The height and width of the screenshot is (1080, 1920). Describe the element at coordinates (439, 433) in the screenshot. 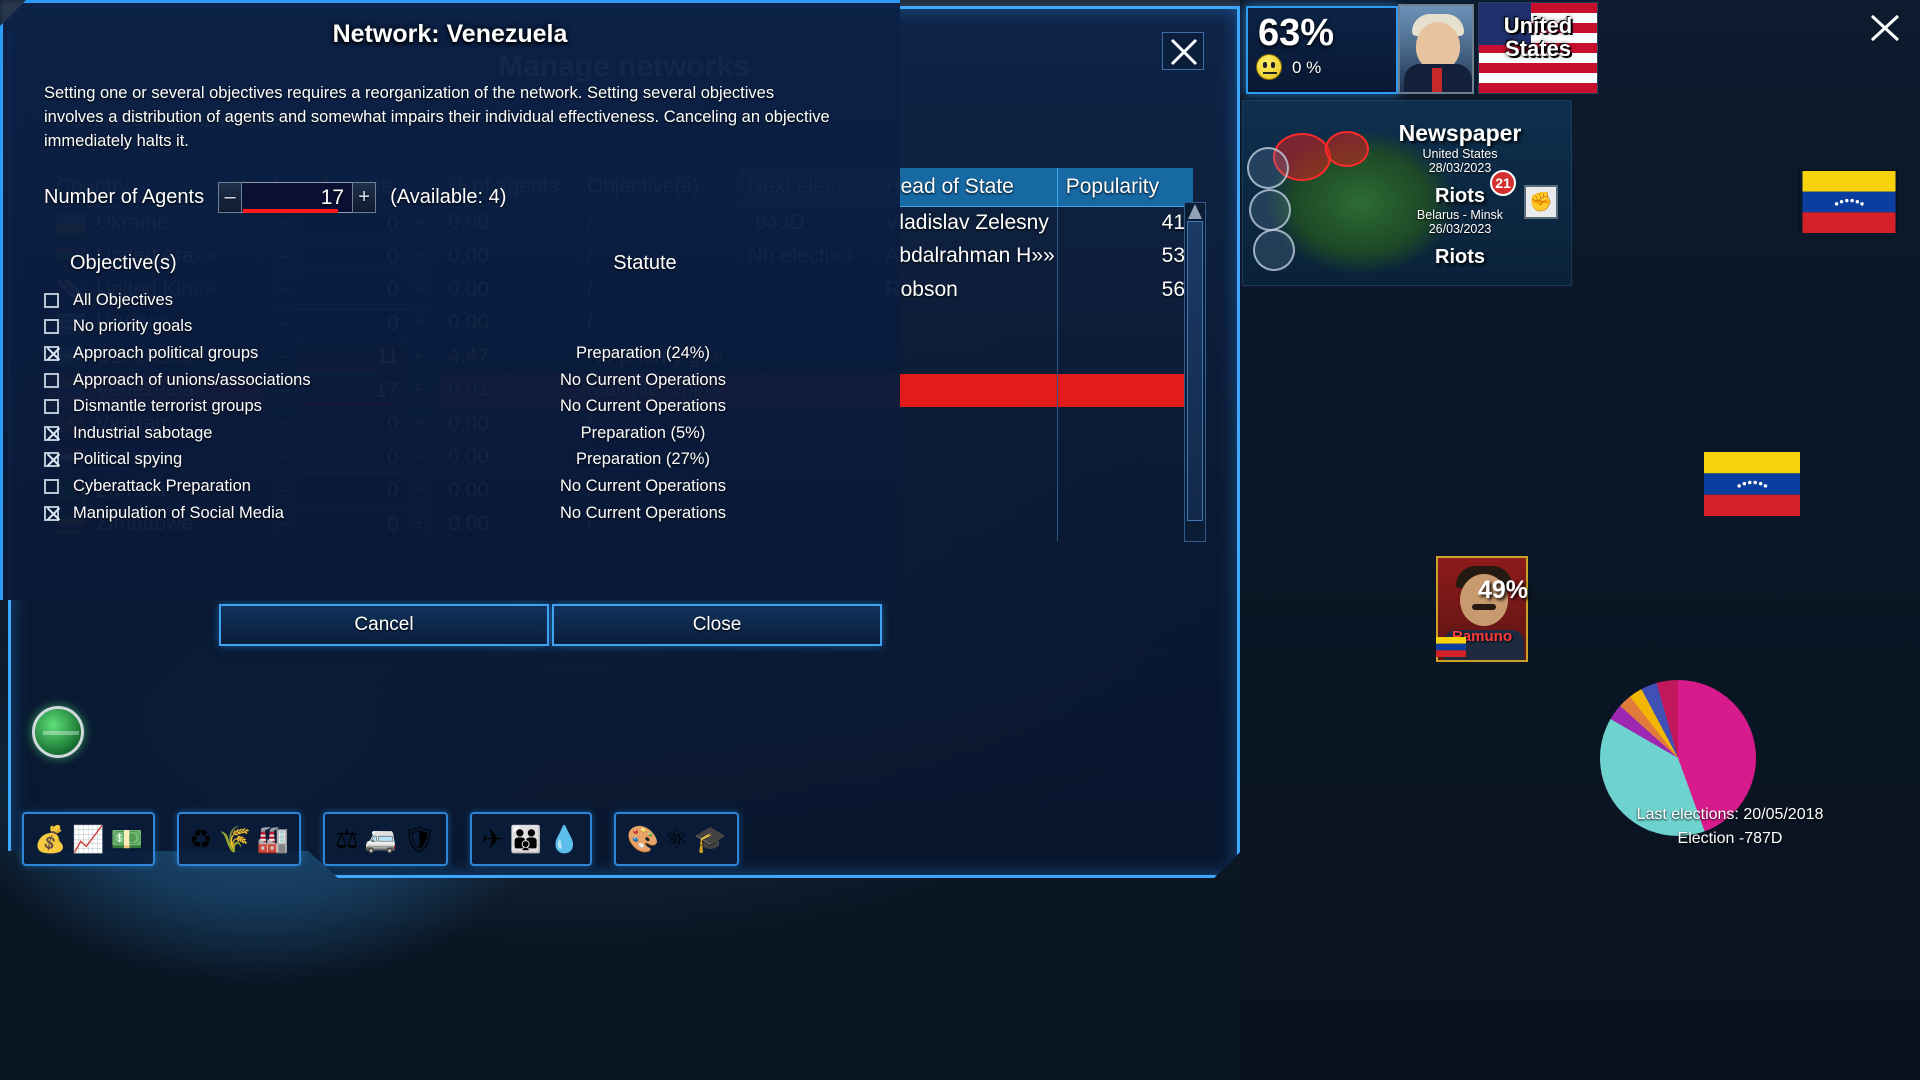

I see `objective-row: Industrial sabotage Preparation (5%)` at that location.